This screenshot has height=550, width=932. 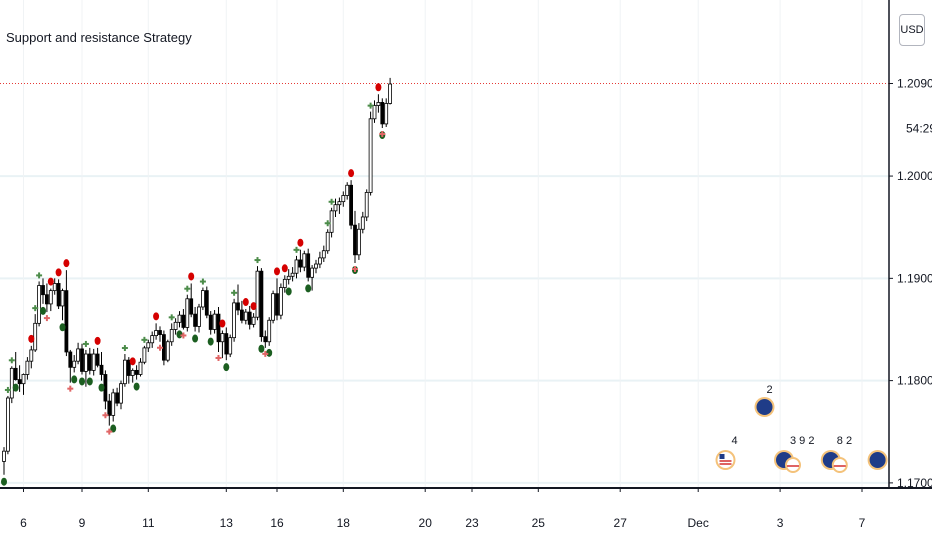 I want to click on event-badge: 3 9 2, so click(x=794, y=454).